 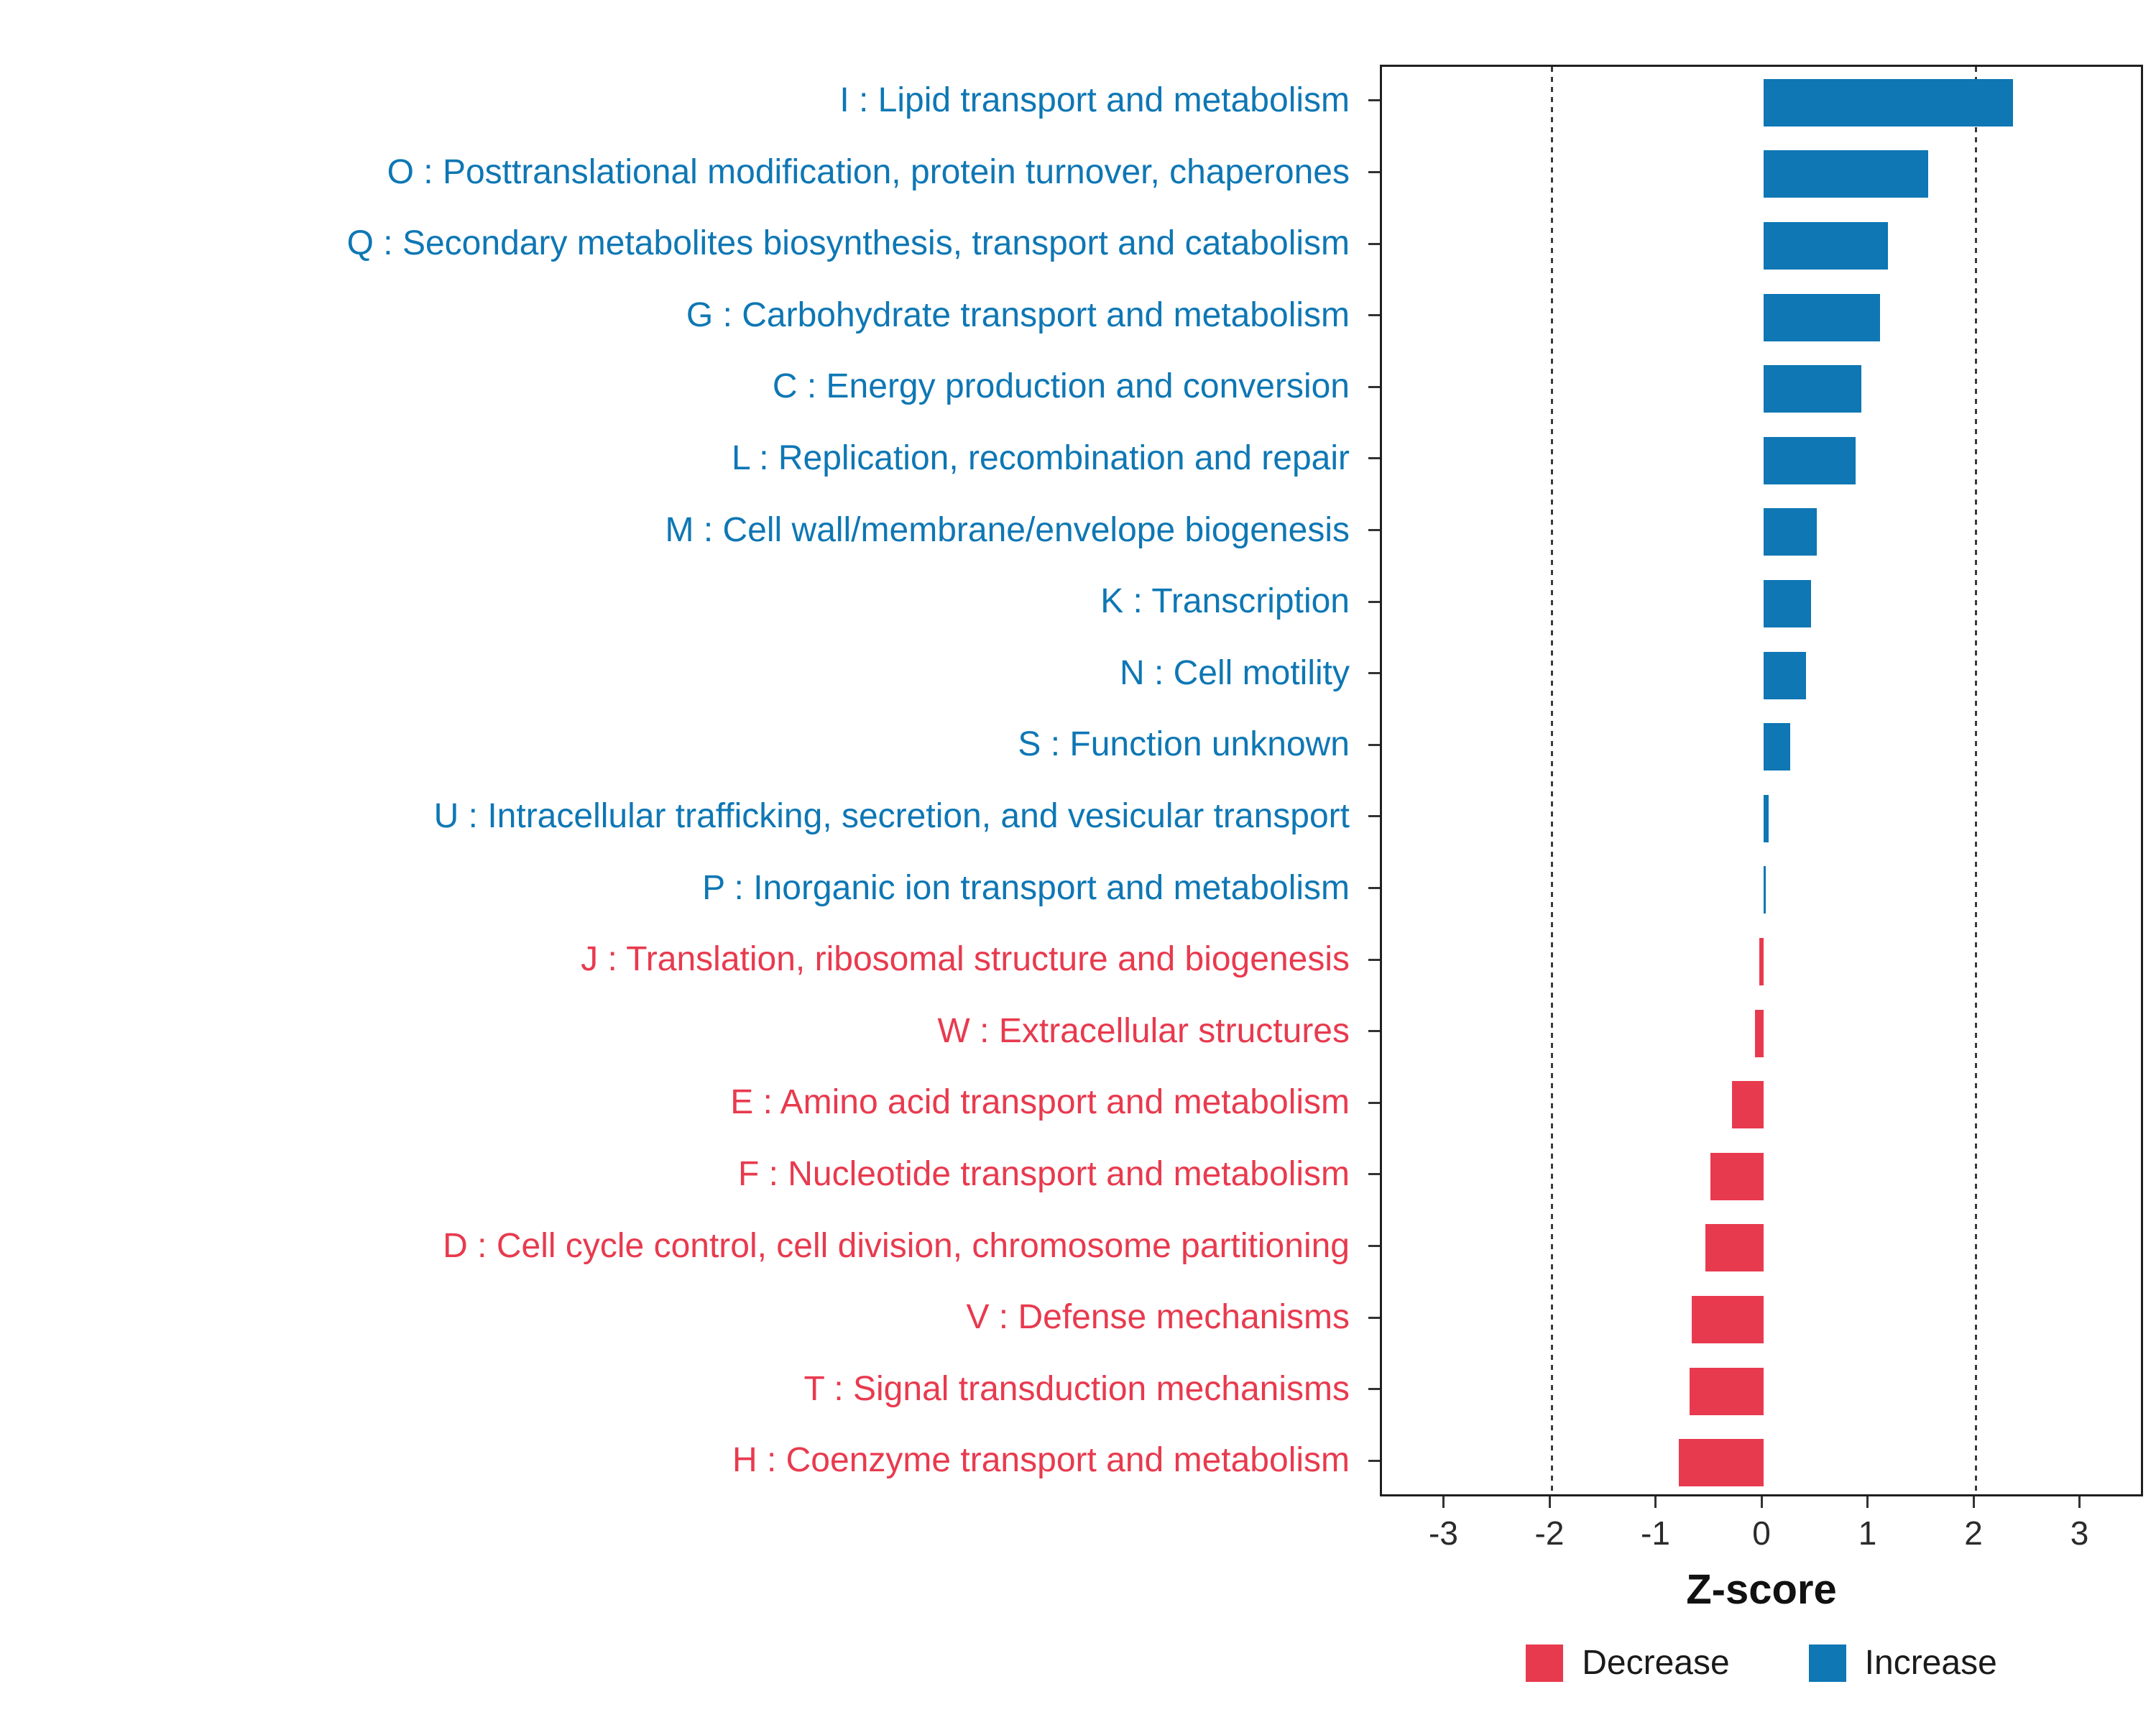 I want to click on category-label: S : Function unknown, so click(x=1184, y=744).